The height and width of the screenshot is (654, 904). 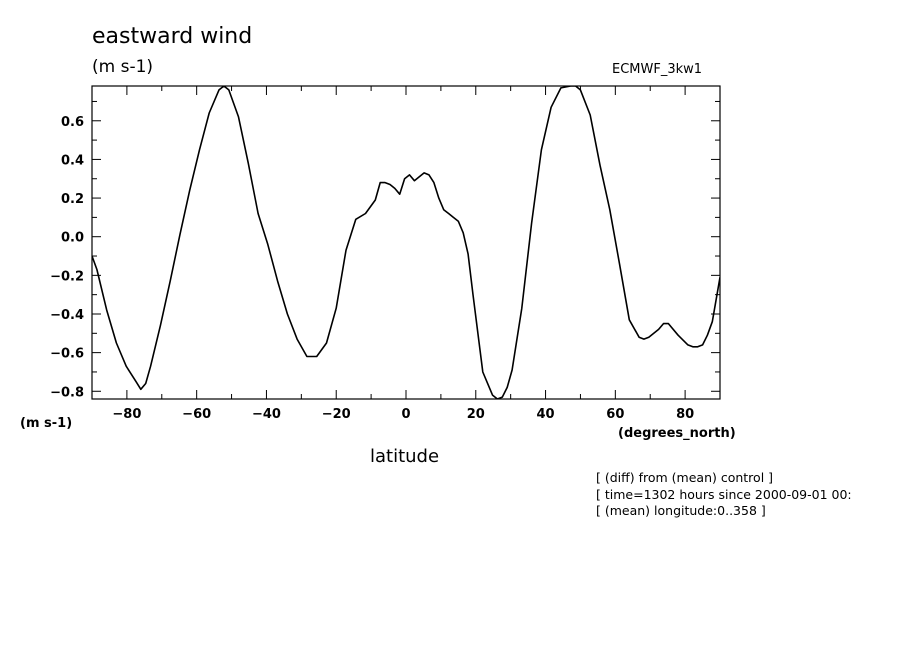 What do you see at coordinates (476, 414) in the screenshot?
I see `x-tick-label: 20` at bounding box center [476, 414].